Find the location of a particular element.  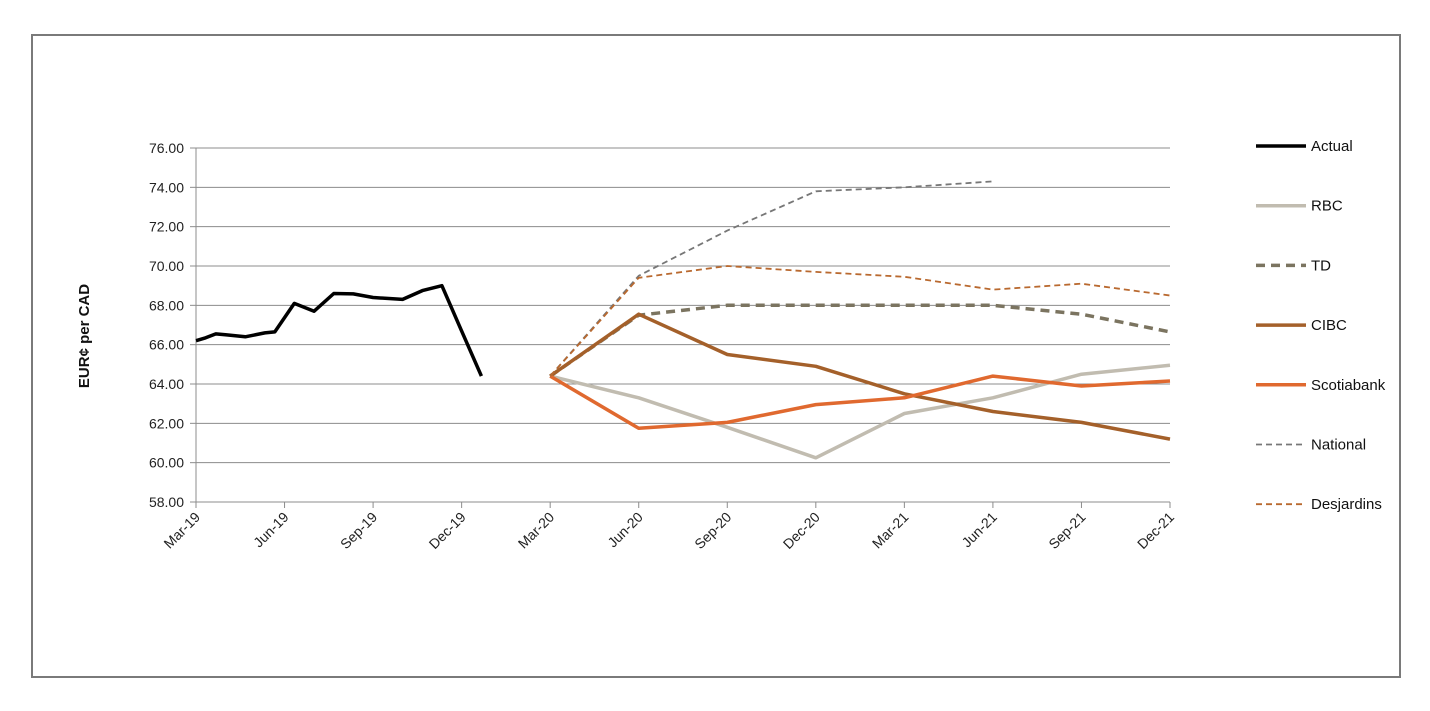

series-line-scotiabank is located at coordinates (860, 402).